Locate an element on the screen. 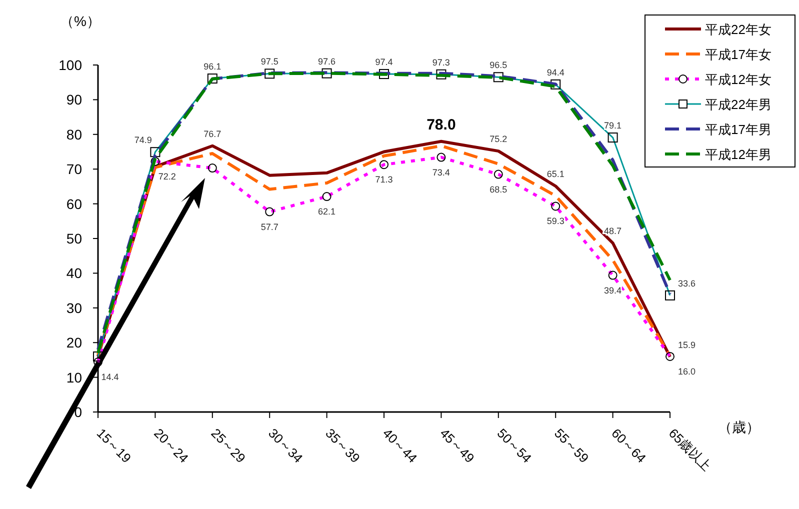  data-label: 75.2 is located at coordinates (499, 139).